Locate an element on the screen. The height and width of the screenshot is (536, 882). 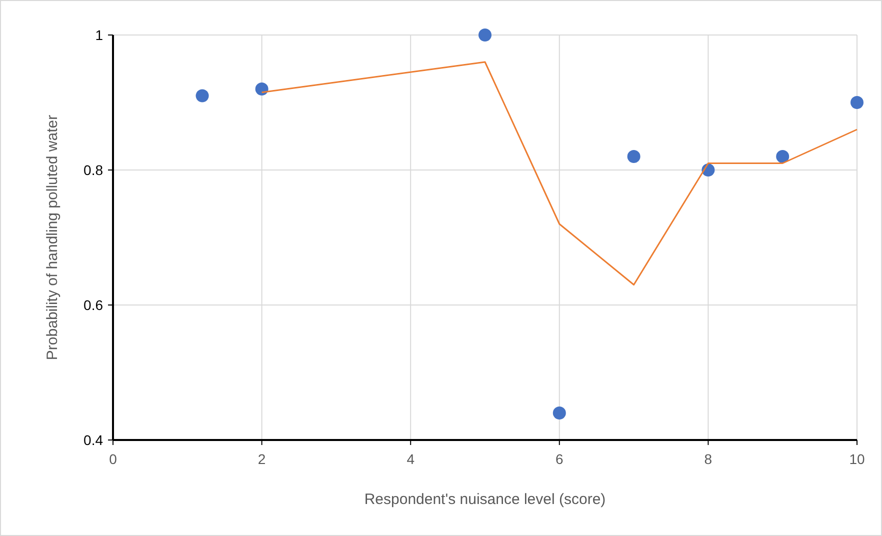
y-tick-label: 0.6 is located at coordinates (94, 304).